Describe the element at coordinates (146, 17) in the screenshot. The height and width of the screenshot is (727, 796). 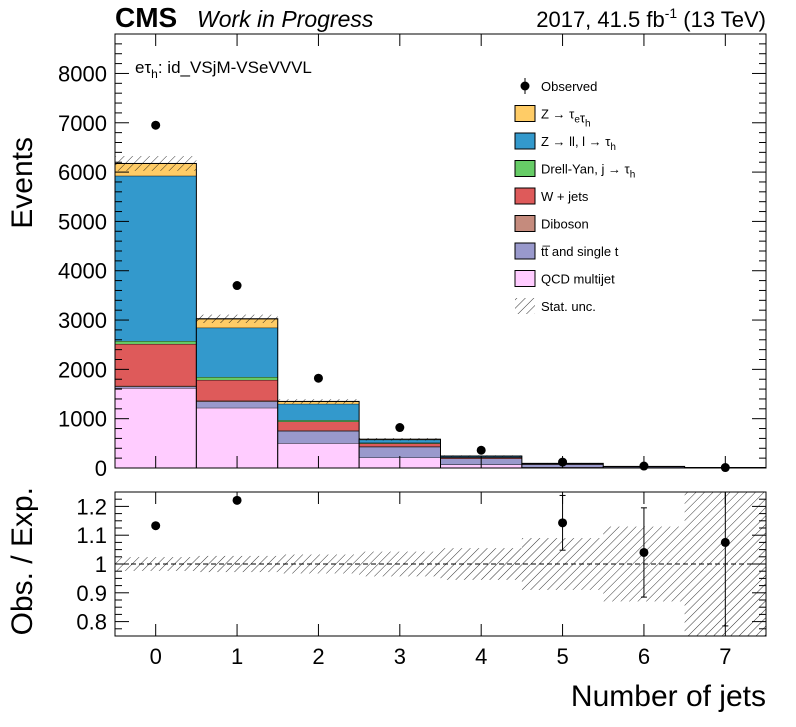
I see `cms-logo: CMS` at that location.